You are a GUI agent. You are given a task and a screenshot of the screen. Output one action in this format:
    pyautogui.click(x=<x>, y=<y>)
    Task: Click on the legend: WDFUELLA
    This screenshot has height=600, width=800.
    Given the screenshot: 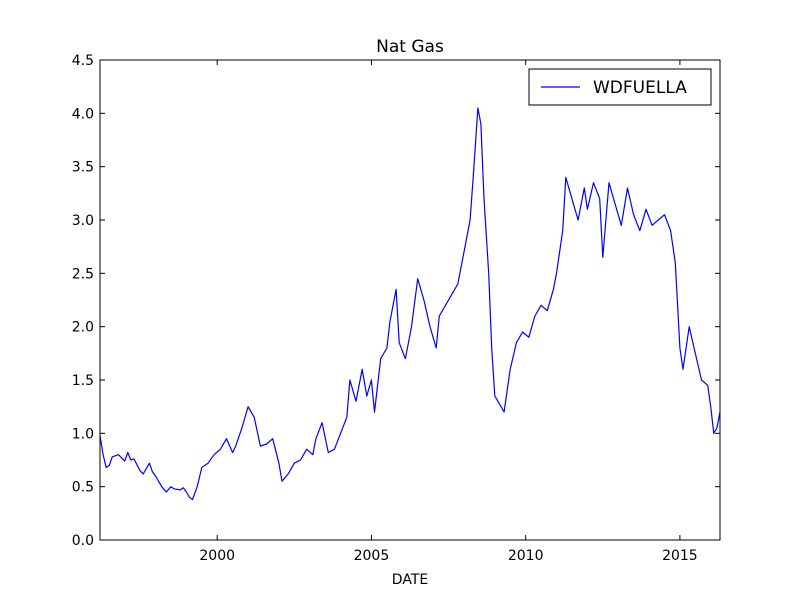 What is the action you would take?
    pyautogui.click(x=620, y=87)
    